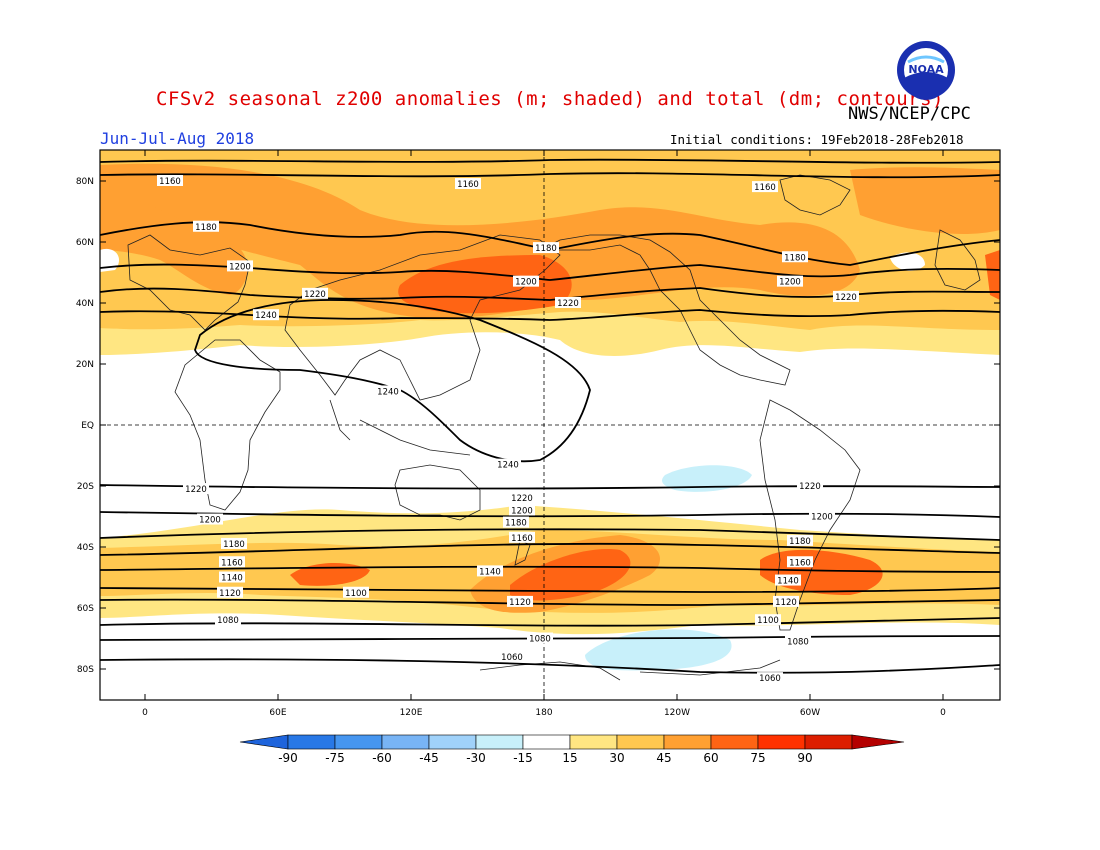 The image size is (1100, 850). I want to click on lat-tick-label: 80S, so click(85, 670).